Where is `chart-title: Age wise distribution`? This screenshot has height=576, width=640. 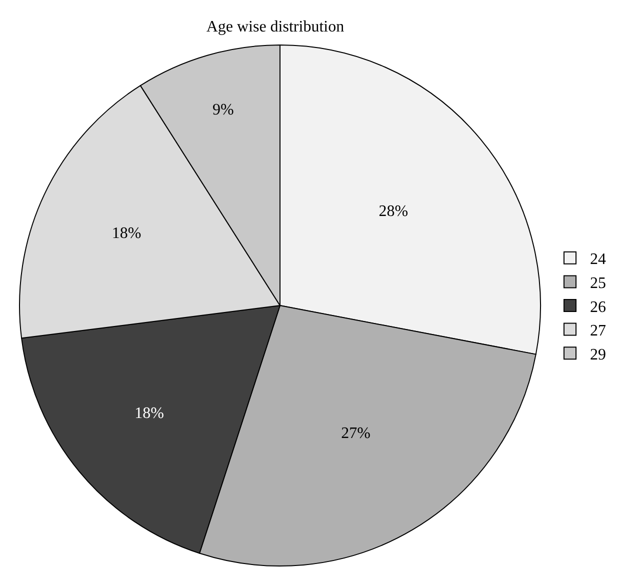 chart-title: Age wise distribution is located at coordinates (275, 27).